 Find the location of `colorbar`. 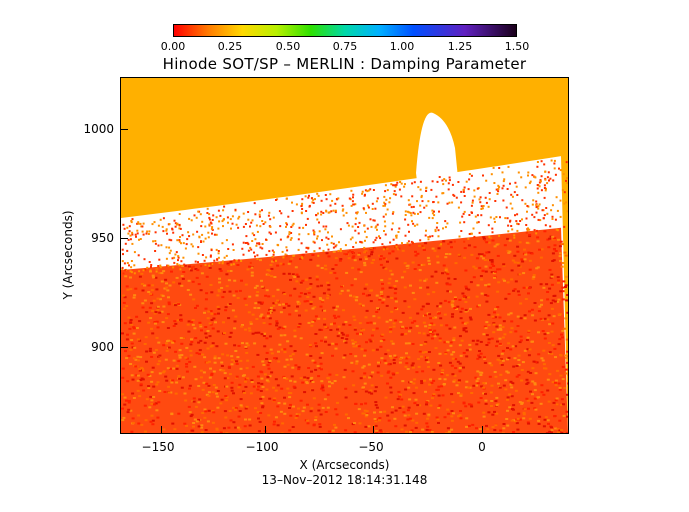

colorbar is located at coordinates (345, 30).